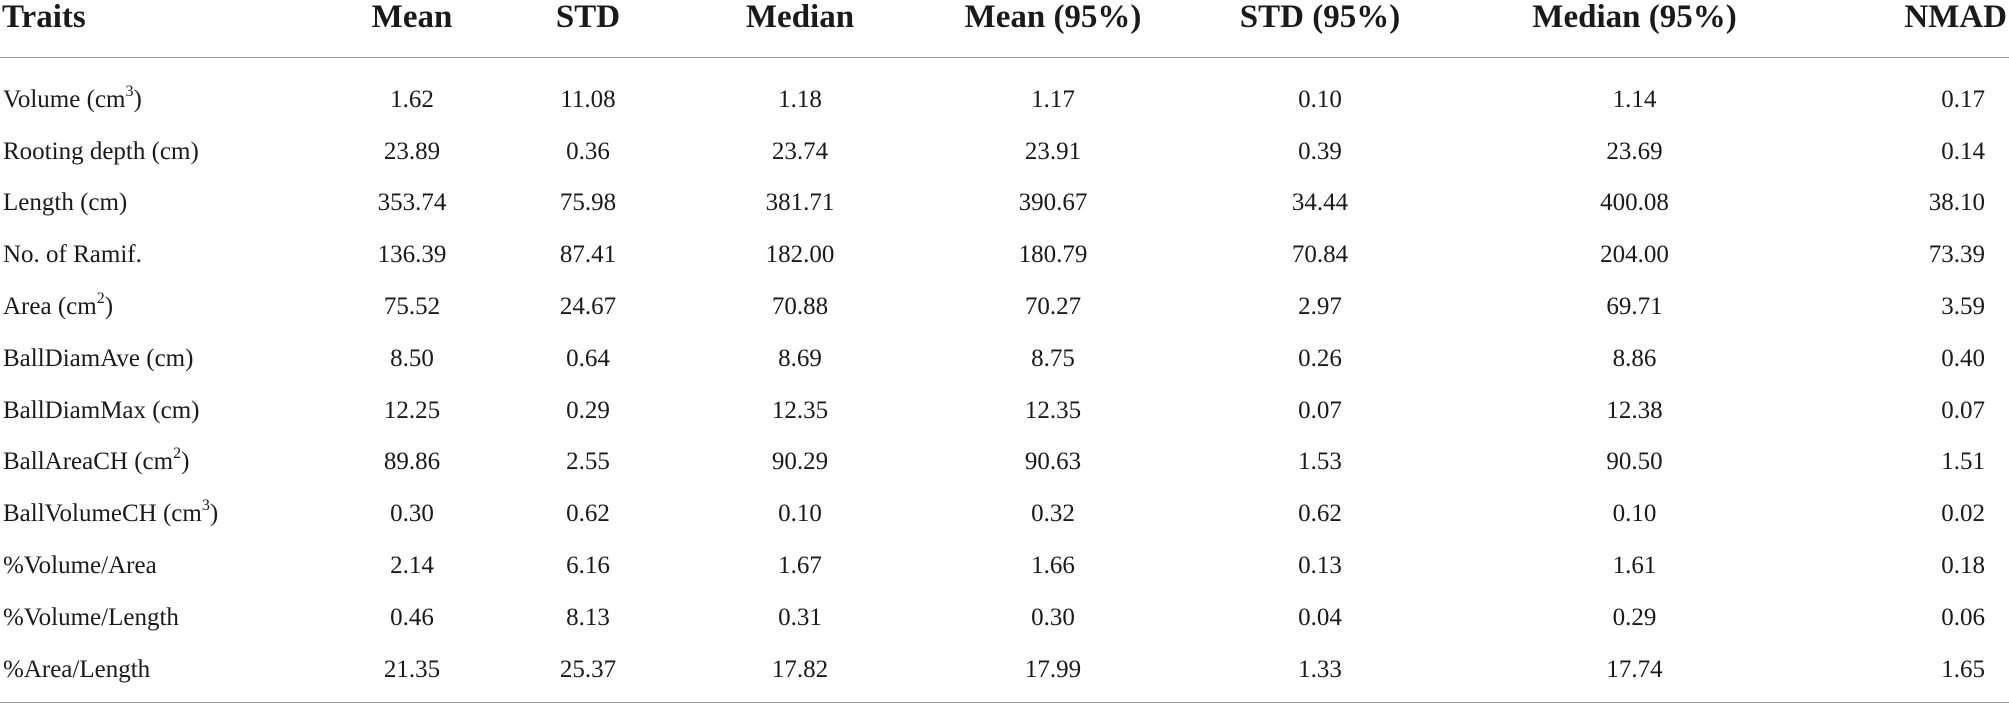 The height and width of the screenshot is (715, 2009). What do you see at coordinates (1634, 358) in the screenshot?
I see `median-95-cell: 8.86` at bounding box center [1634, 358].